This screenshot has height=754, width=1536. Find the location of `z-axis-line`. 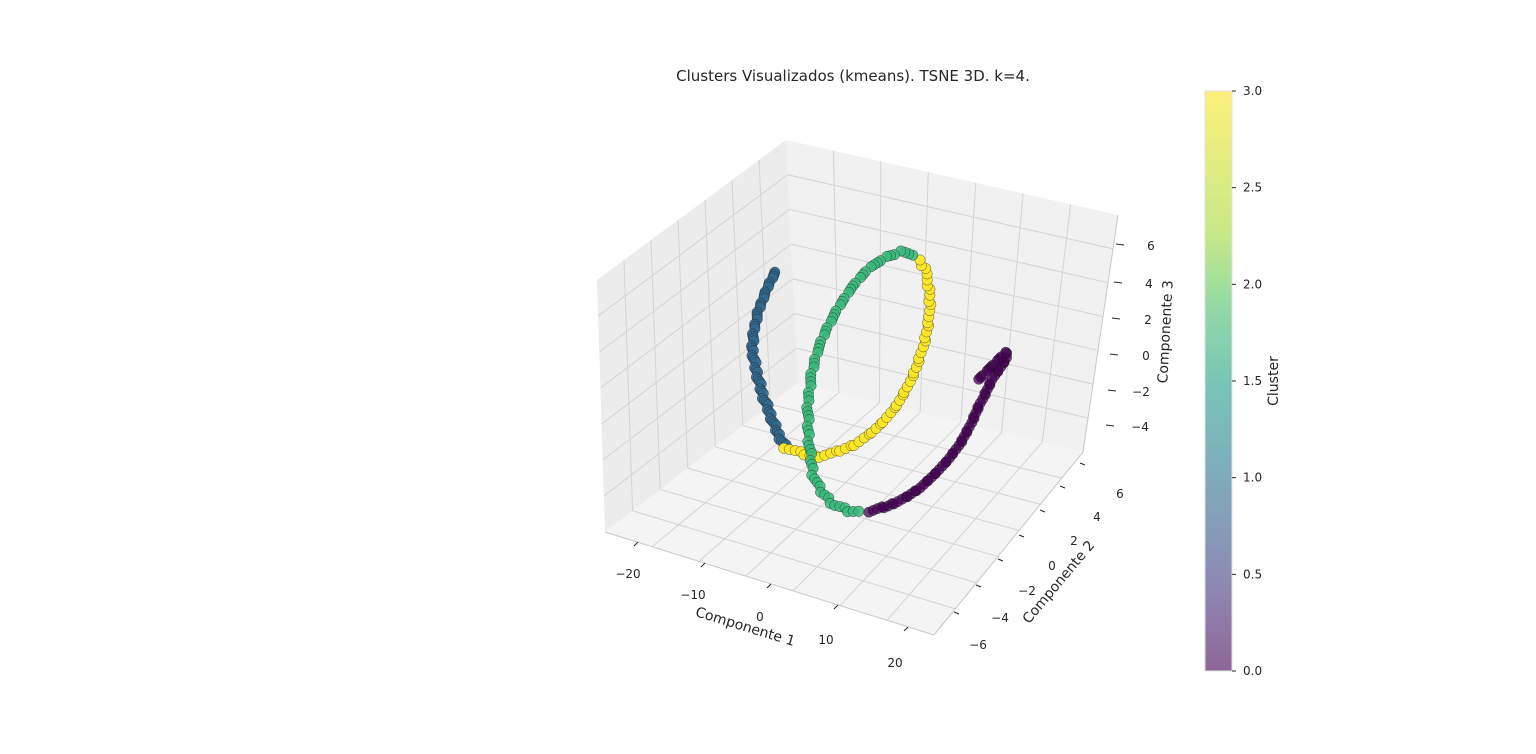

z-axis-line is located at coordinates (1100, 333).